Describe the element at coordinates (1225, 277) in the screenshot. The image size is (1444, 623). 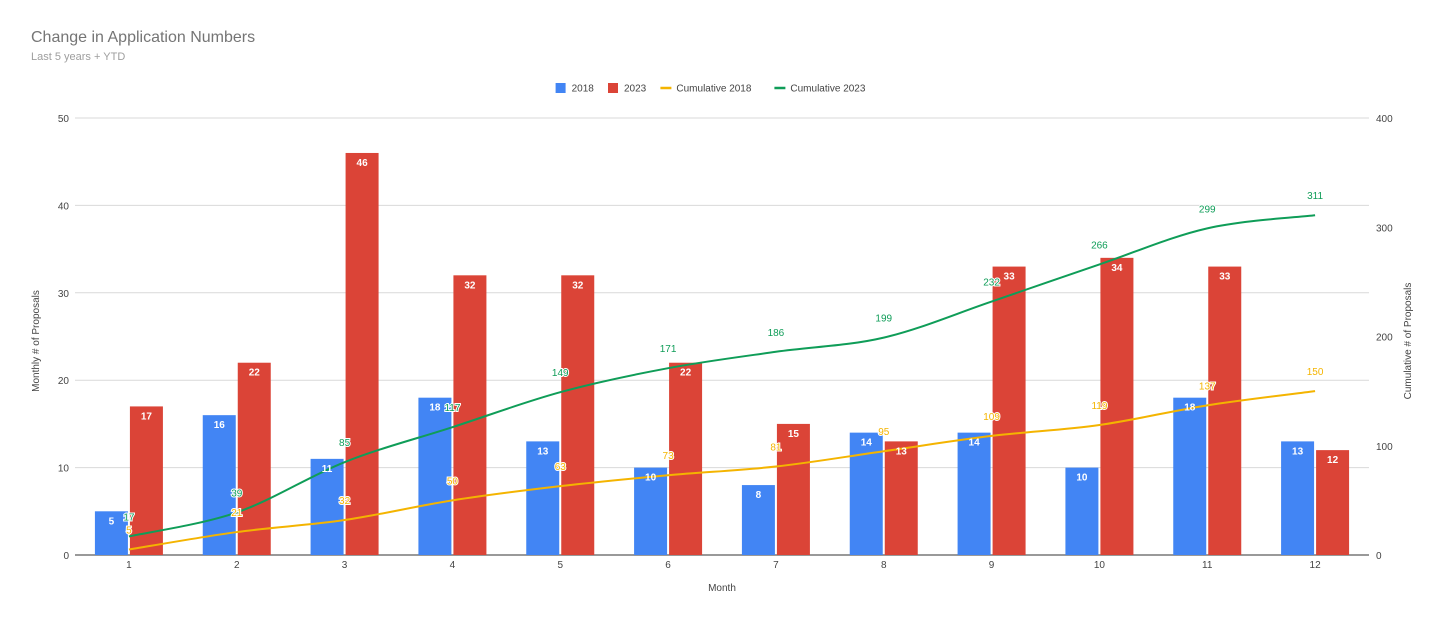
I see `bar-data-label: 33` at that location.